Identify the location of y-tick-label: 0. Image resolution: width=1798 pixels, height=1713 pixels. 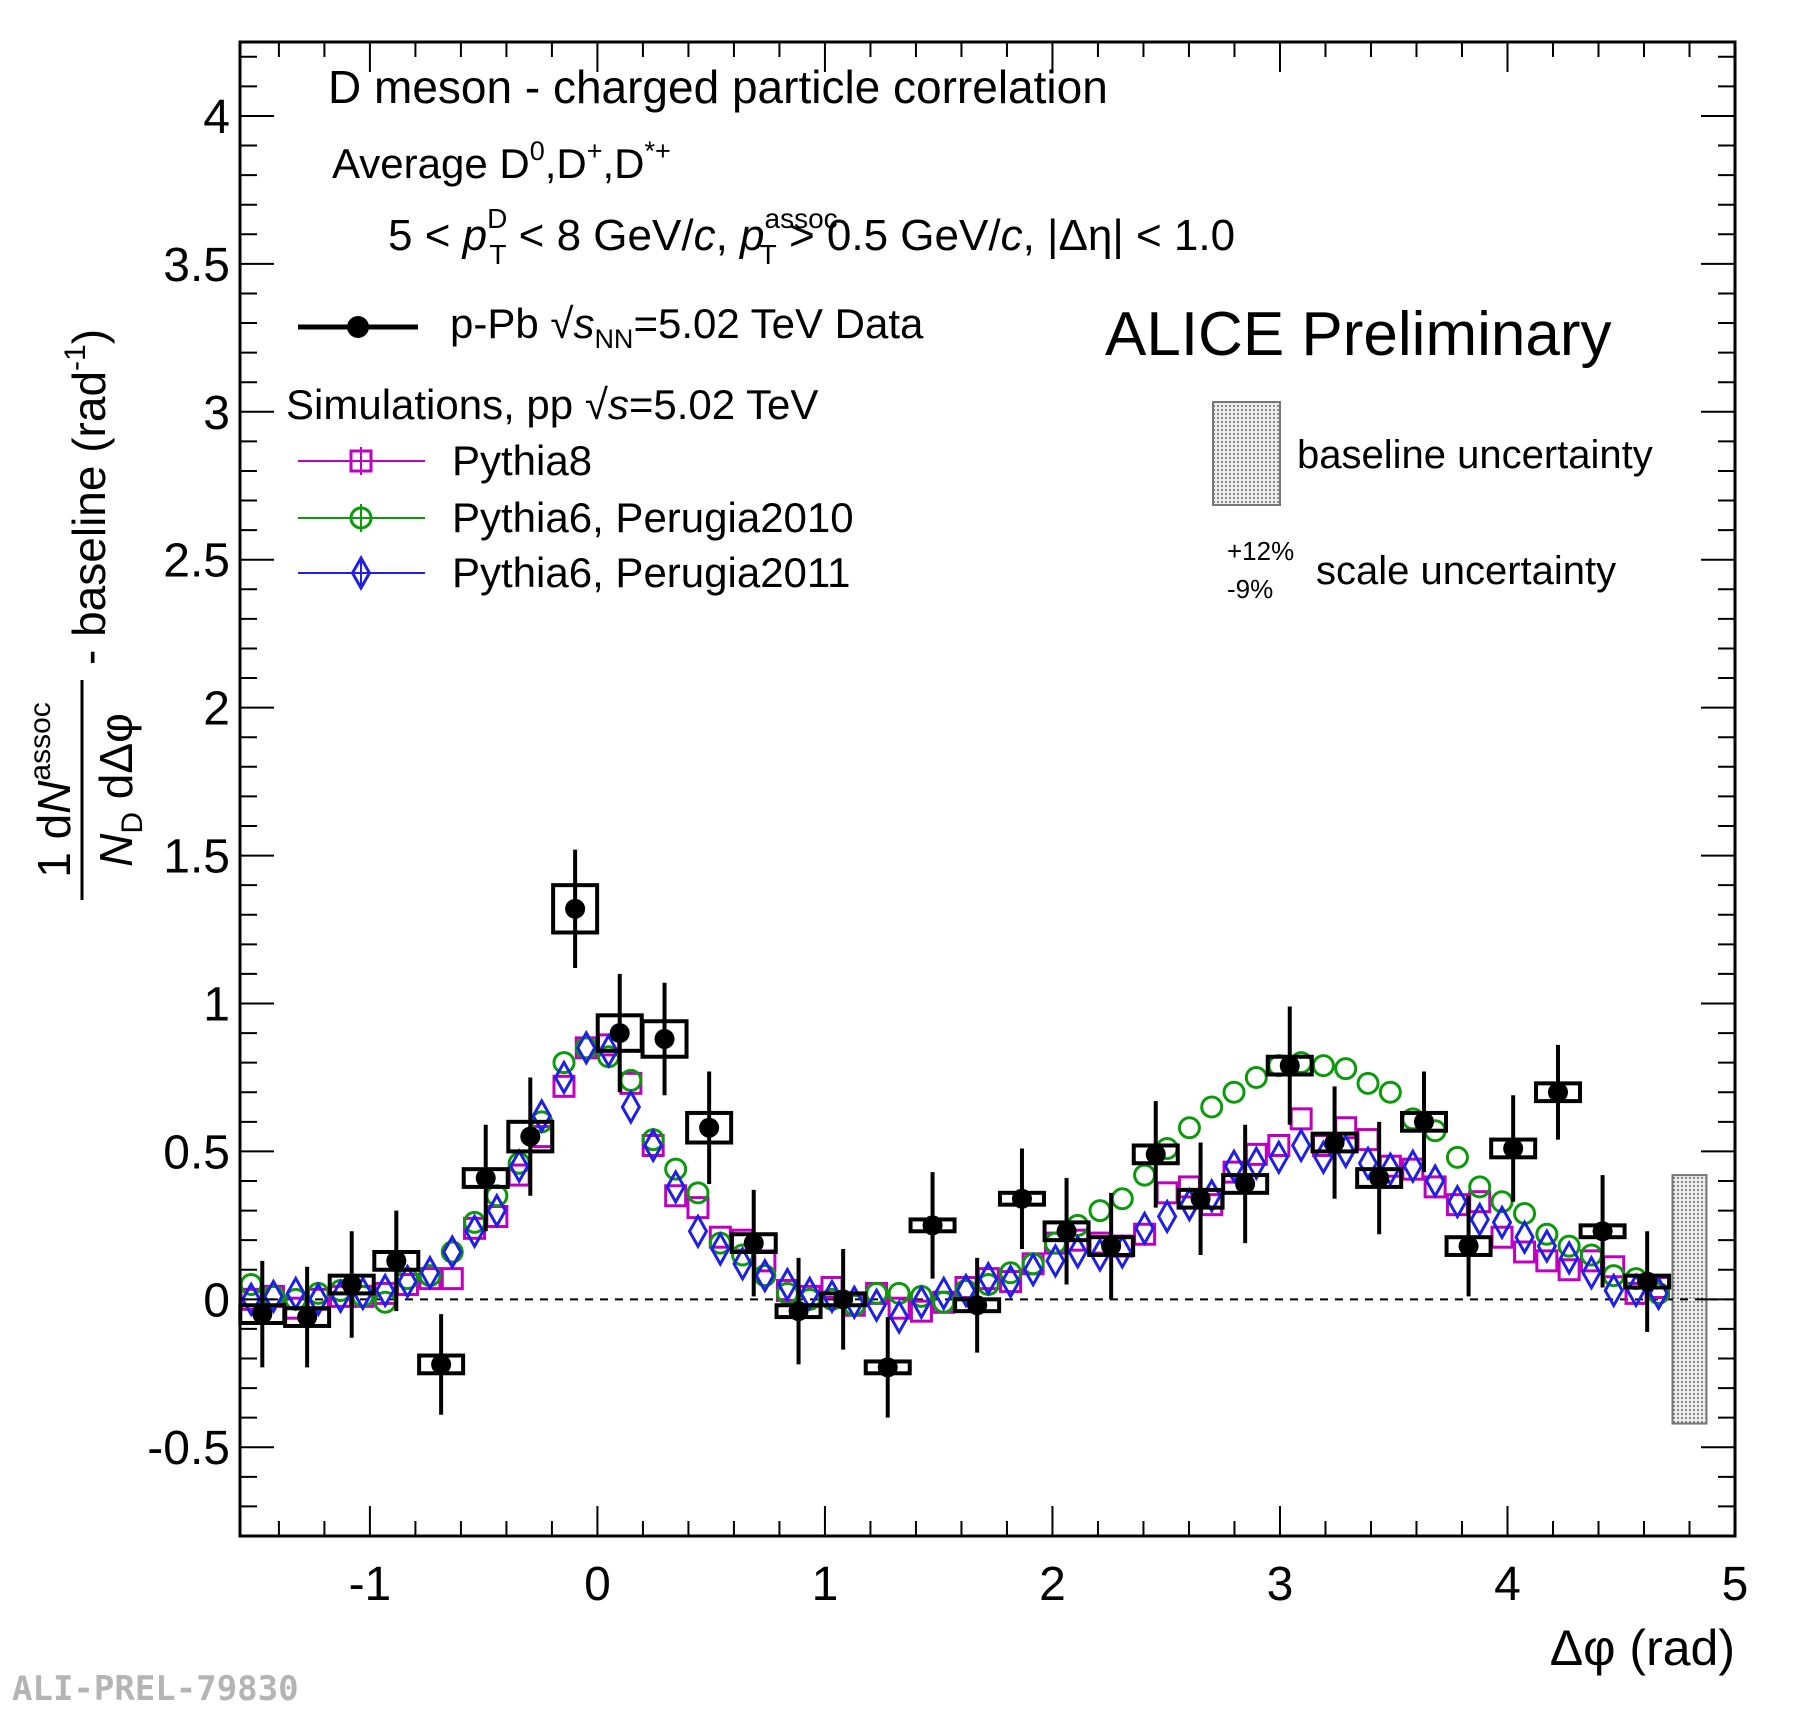
(216, 1300).